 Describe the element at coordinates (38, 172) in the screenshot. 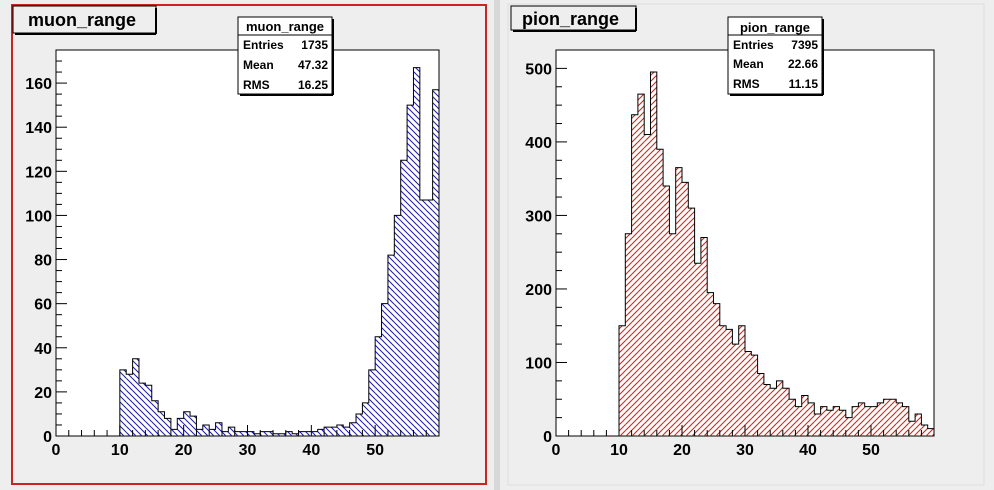

I see `y-tick-label: 120` at that location.